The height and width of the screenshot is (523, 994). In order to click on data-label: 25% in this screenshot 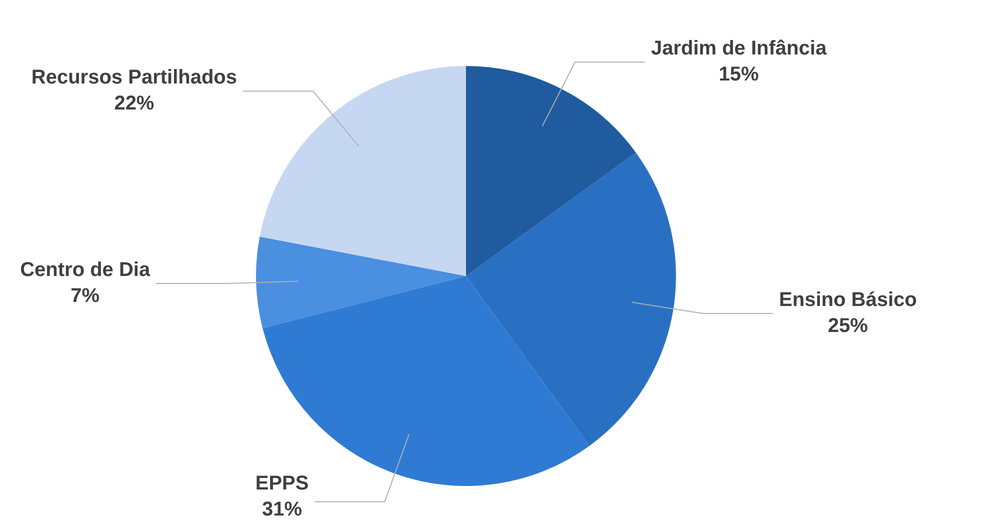, I will do `click(848, 326)`.